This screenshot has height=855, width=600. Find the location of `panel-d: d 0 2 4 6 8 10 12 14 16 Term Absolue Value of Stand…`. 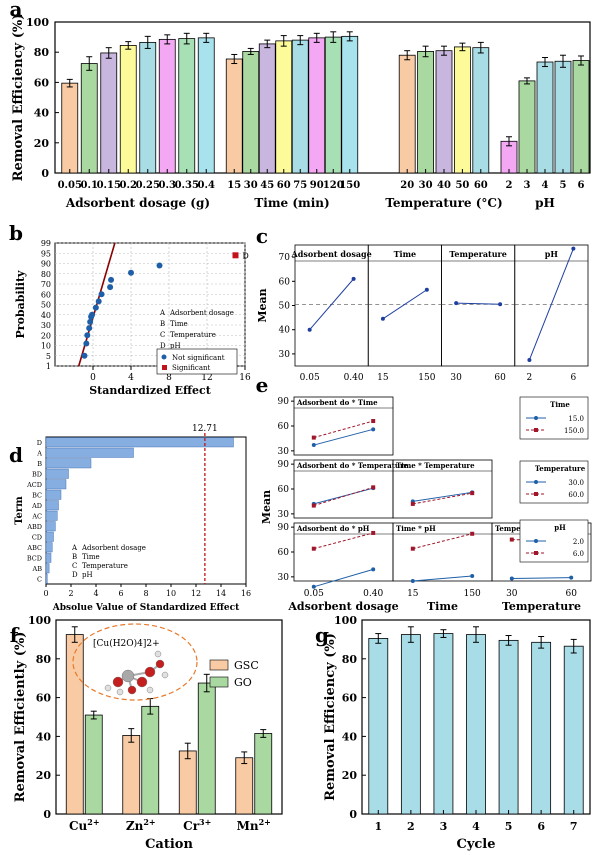

panel-d: d 0 2 4 6 8 10 12 14 16 Term Absolue Value of Stand… is located at coordinates (130, 518).